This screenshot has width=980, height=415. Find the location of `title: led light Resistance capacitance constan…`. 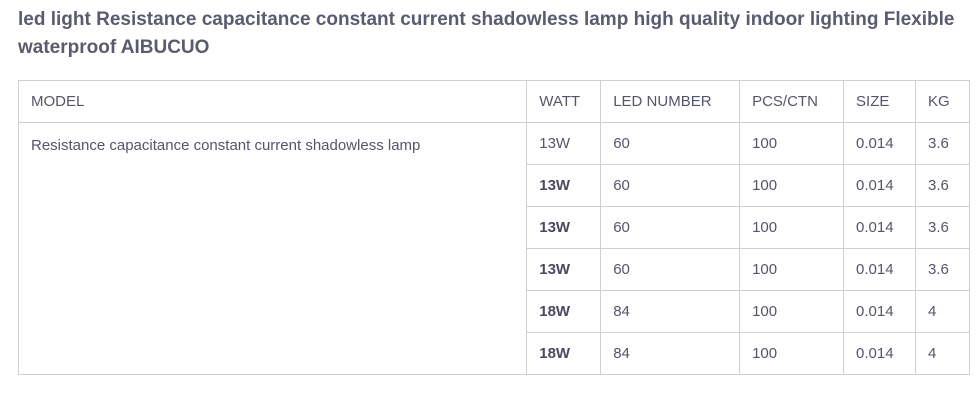

title: led light Resistance capacitance constan… is located at coordinates (486, 33).